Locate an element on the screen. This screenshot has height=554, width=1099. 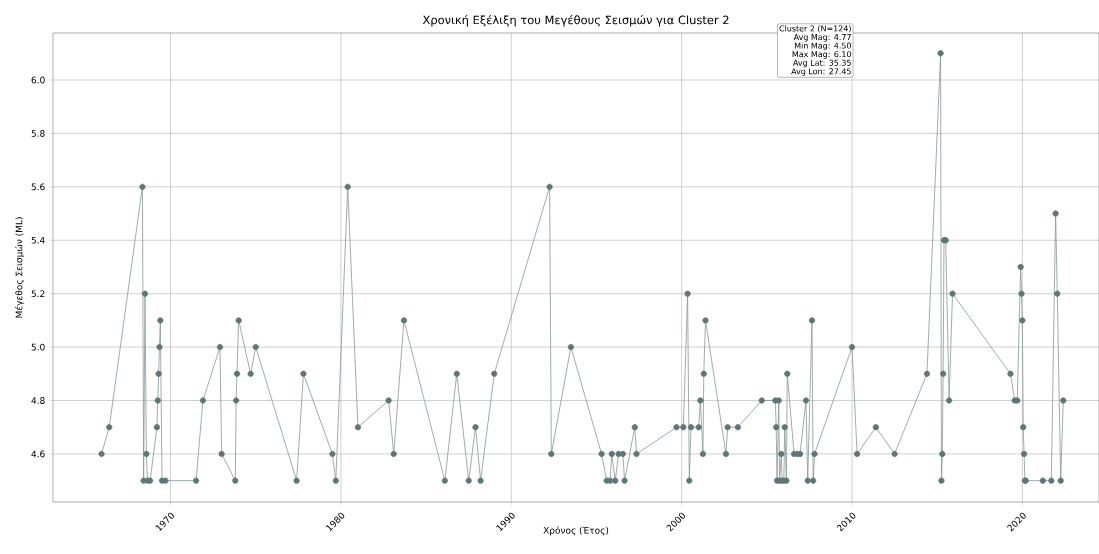
x-axis-title: Χρόνος (Έτος) is located at coordinates (576, 531).